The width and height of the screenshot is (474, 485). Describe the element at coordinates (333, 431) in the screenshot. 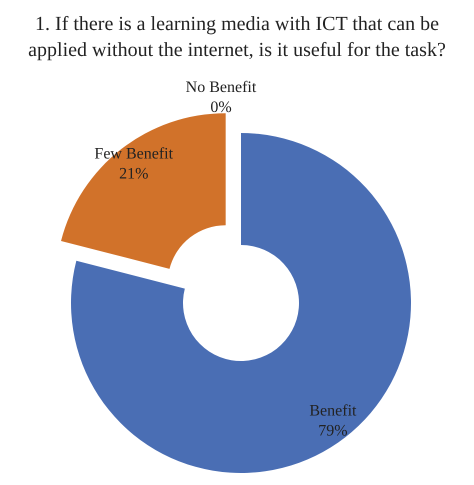

I see `data-label: 79%` at that location.